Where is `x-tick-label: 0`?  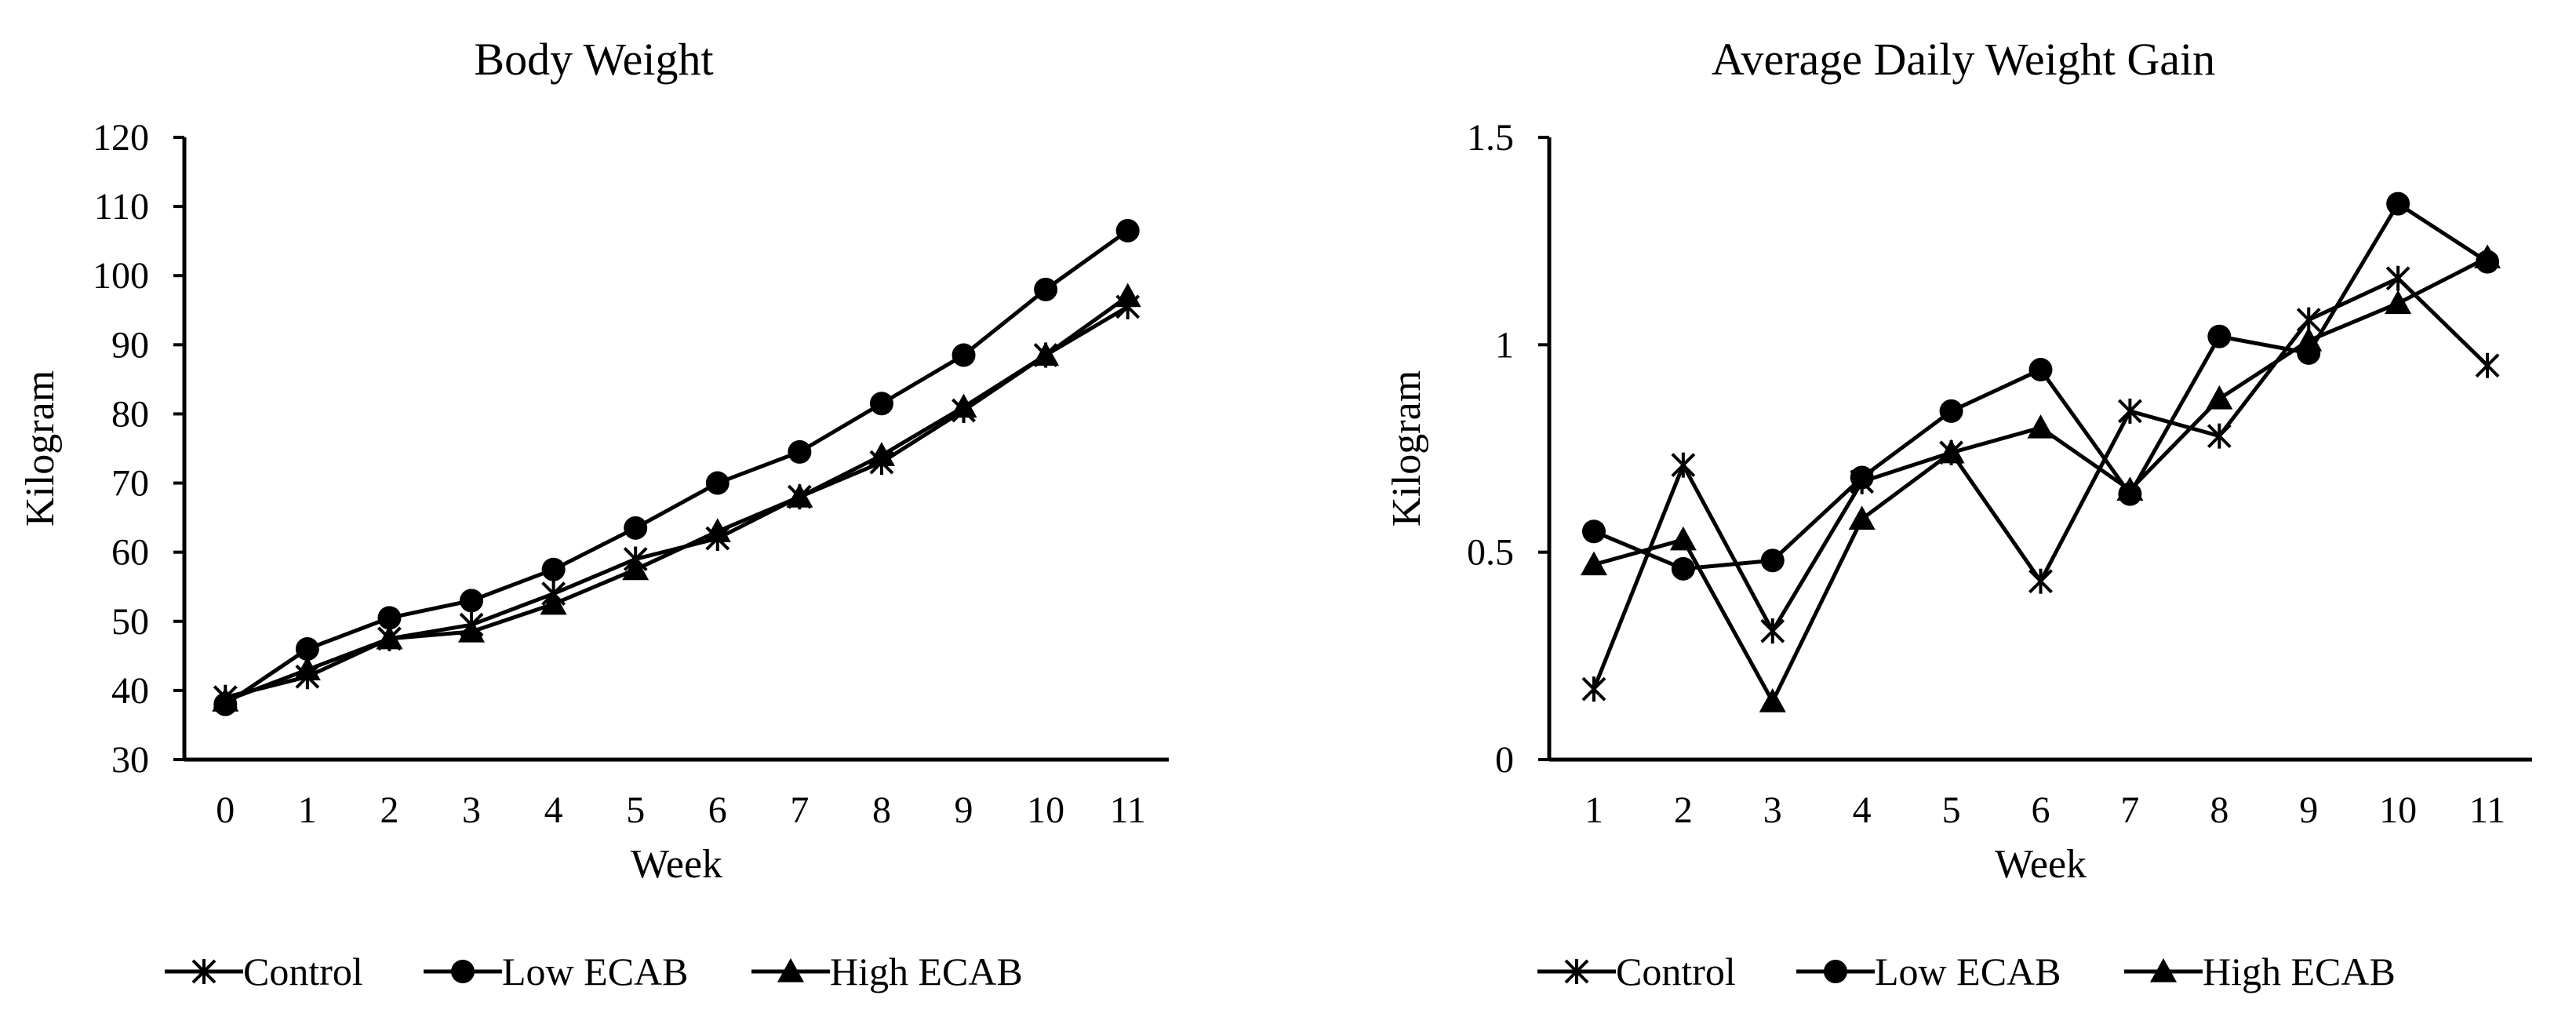
x-tick-label: 0 is located at coordinates (225, 810).